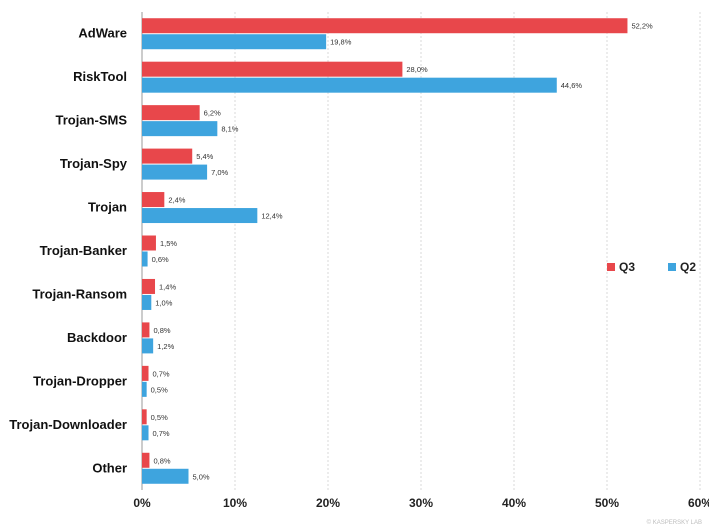 The width and height of the screenshot is (709, 529). I want to click on category-label: Trojan-Ransom, so click(79, 293).